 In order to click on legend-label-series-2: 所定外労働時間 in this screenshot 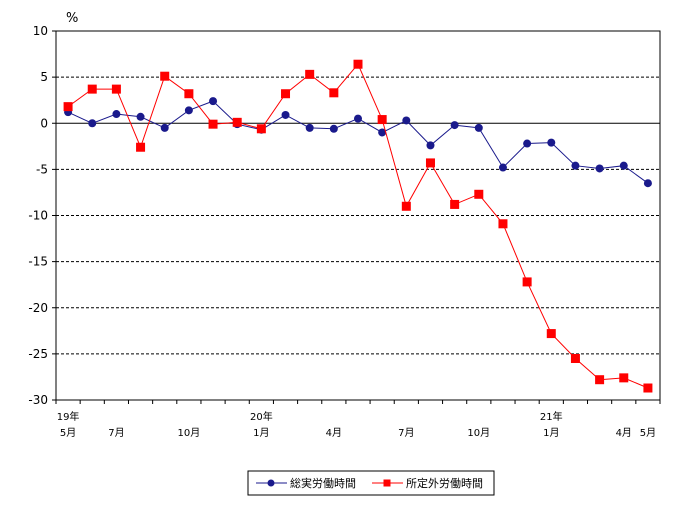, I will do `click(444, 483)`.